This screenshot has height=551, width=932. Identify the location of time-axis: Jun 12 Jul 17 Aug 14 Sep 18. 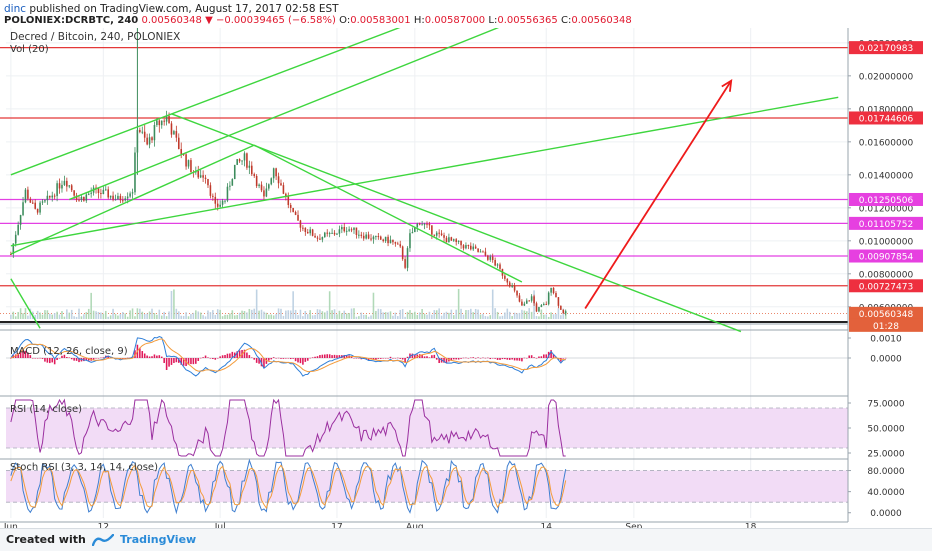
(424, 524).